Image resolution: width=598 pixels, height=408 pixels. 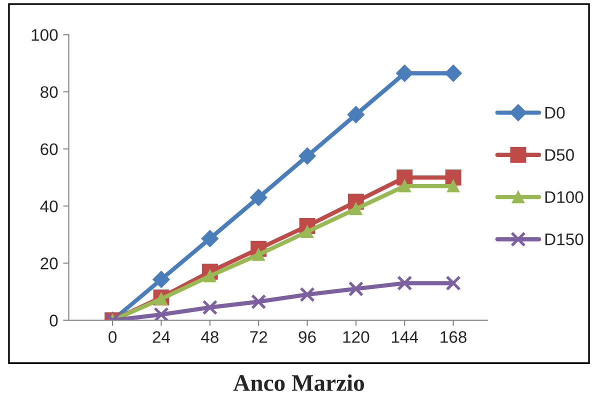 What do you see at coordinates (564, 197) in the screenshot?
I see `legend-label: D100` at bounding box center [564, 197].